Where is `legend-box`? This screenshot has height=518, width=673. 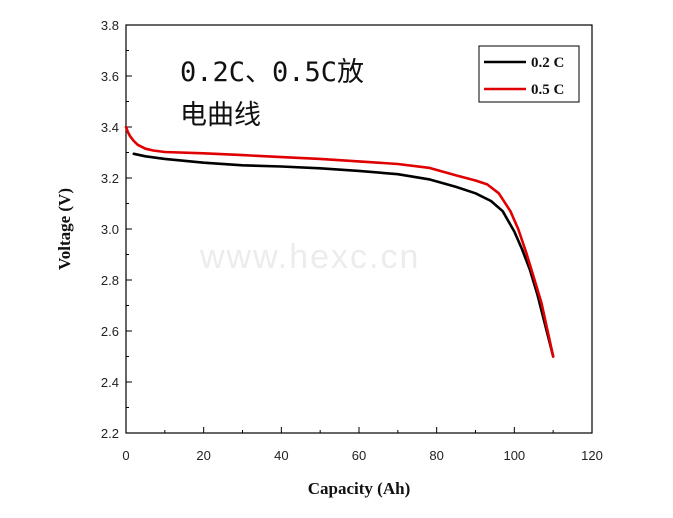 legend-box is located at coordinates (529, 74).